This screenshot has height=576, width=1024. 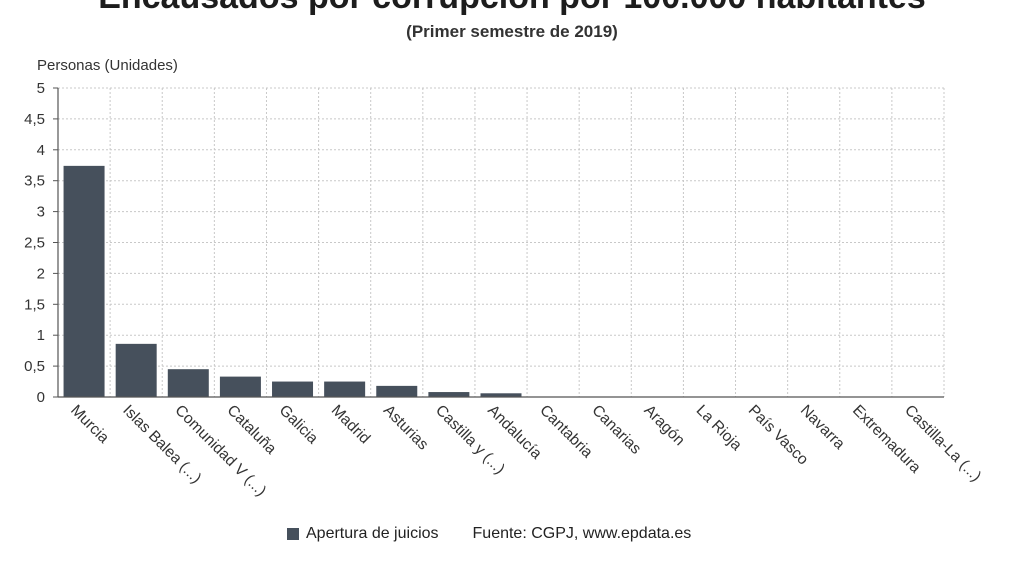 What do you see at coordinates (41, 273) in the screenshot?
I see `y-tick-label: 2` at bounding box center [41, 273].